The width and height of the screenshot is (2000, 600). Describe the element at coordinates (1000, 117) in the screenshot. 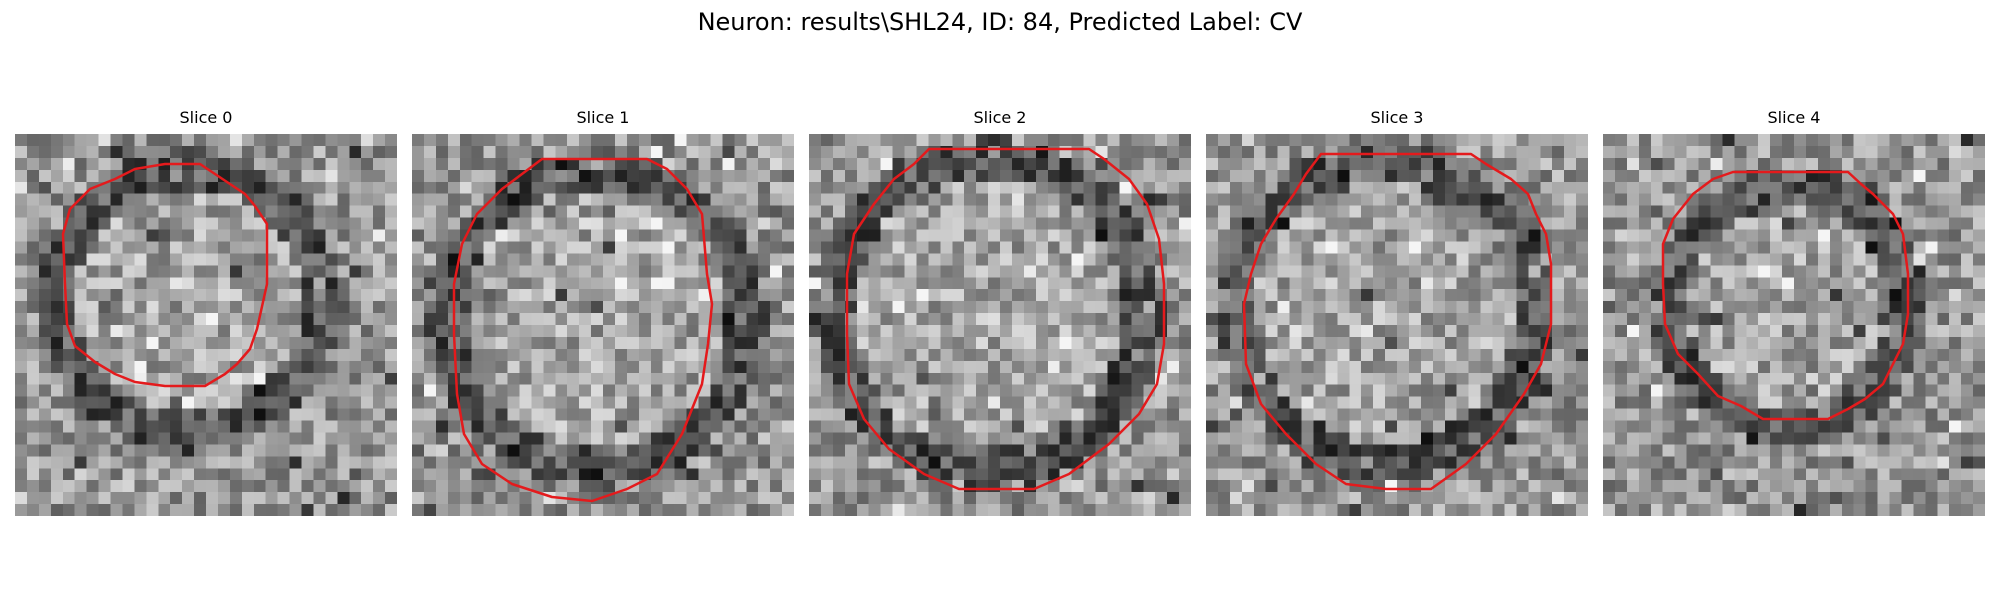

I see `slice-title: Slice 2` at that location.